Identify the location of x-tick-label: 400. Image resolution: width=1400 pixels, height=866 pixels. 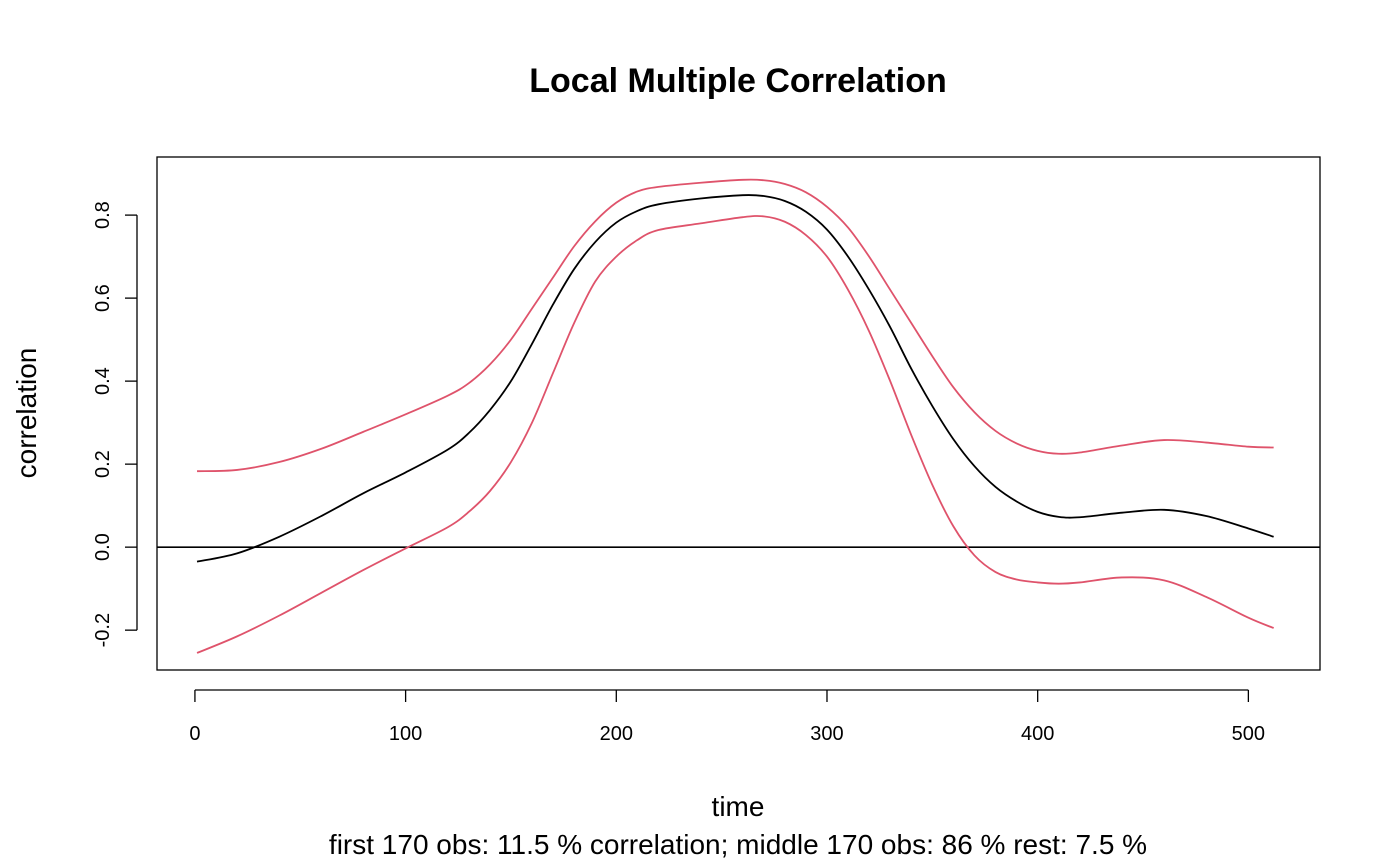
(1037, 734).